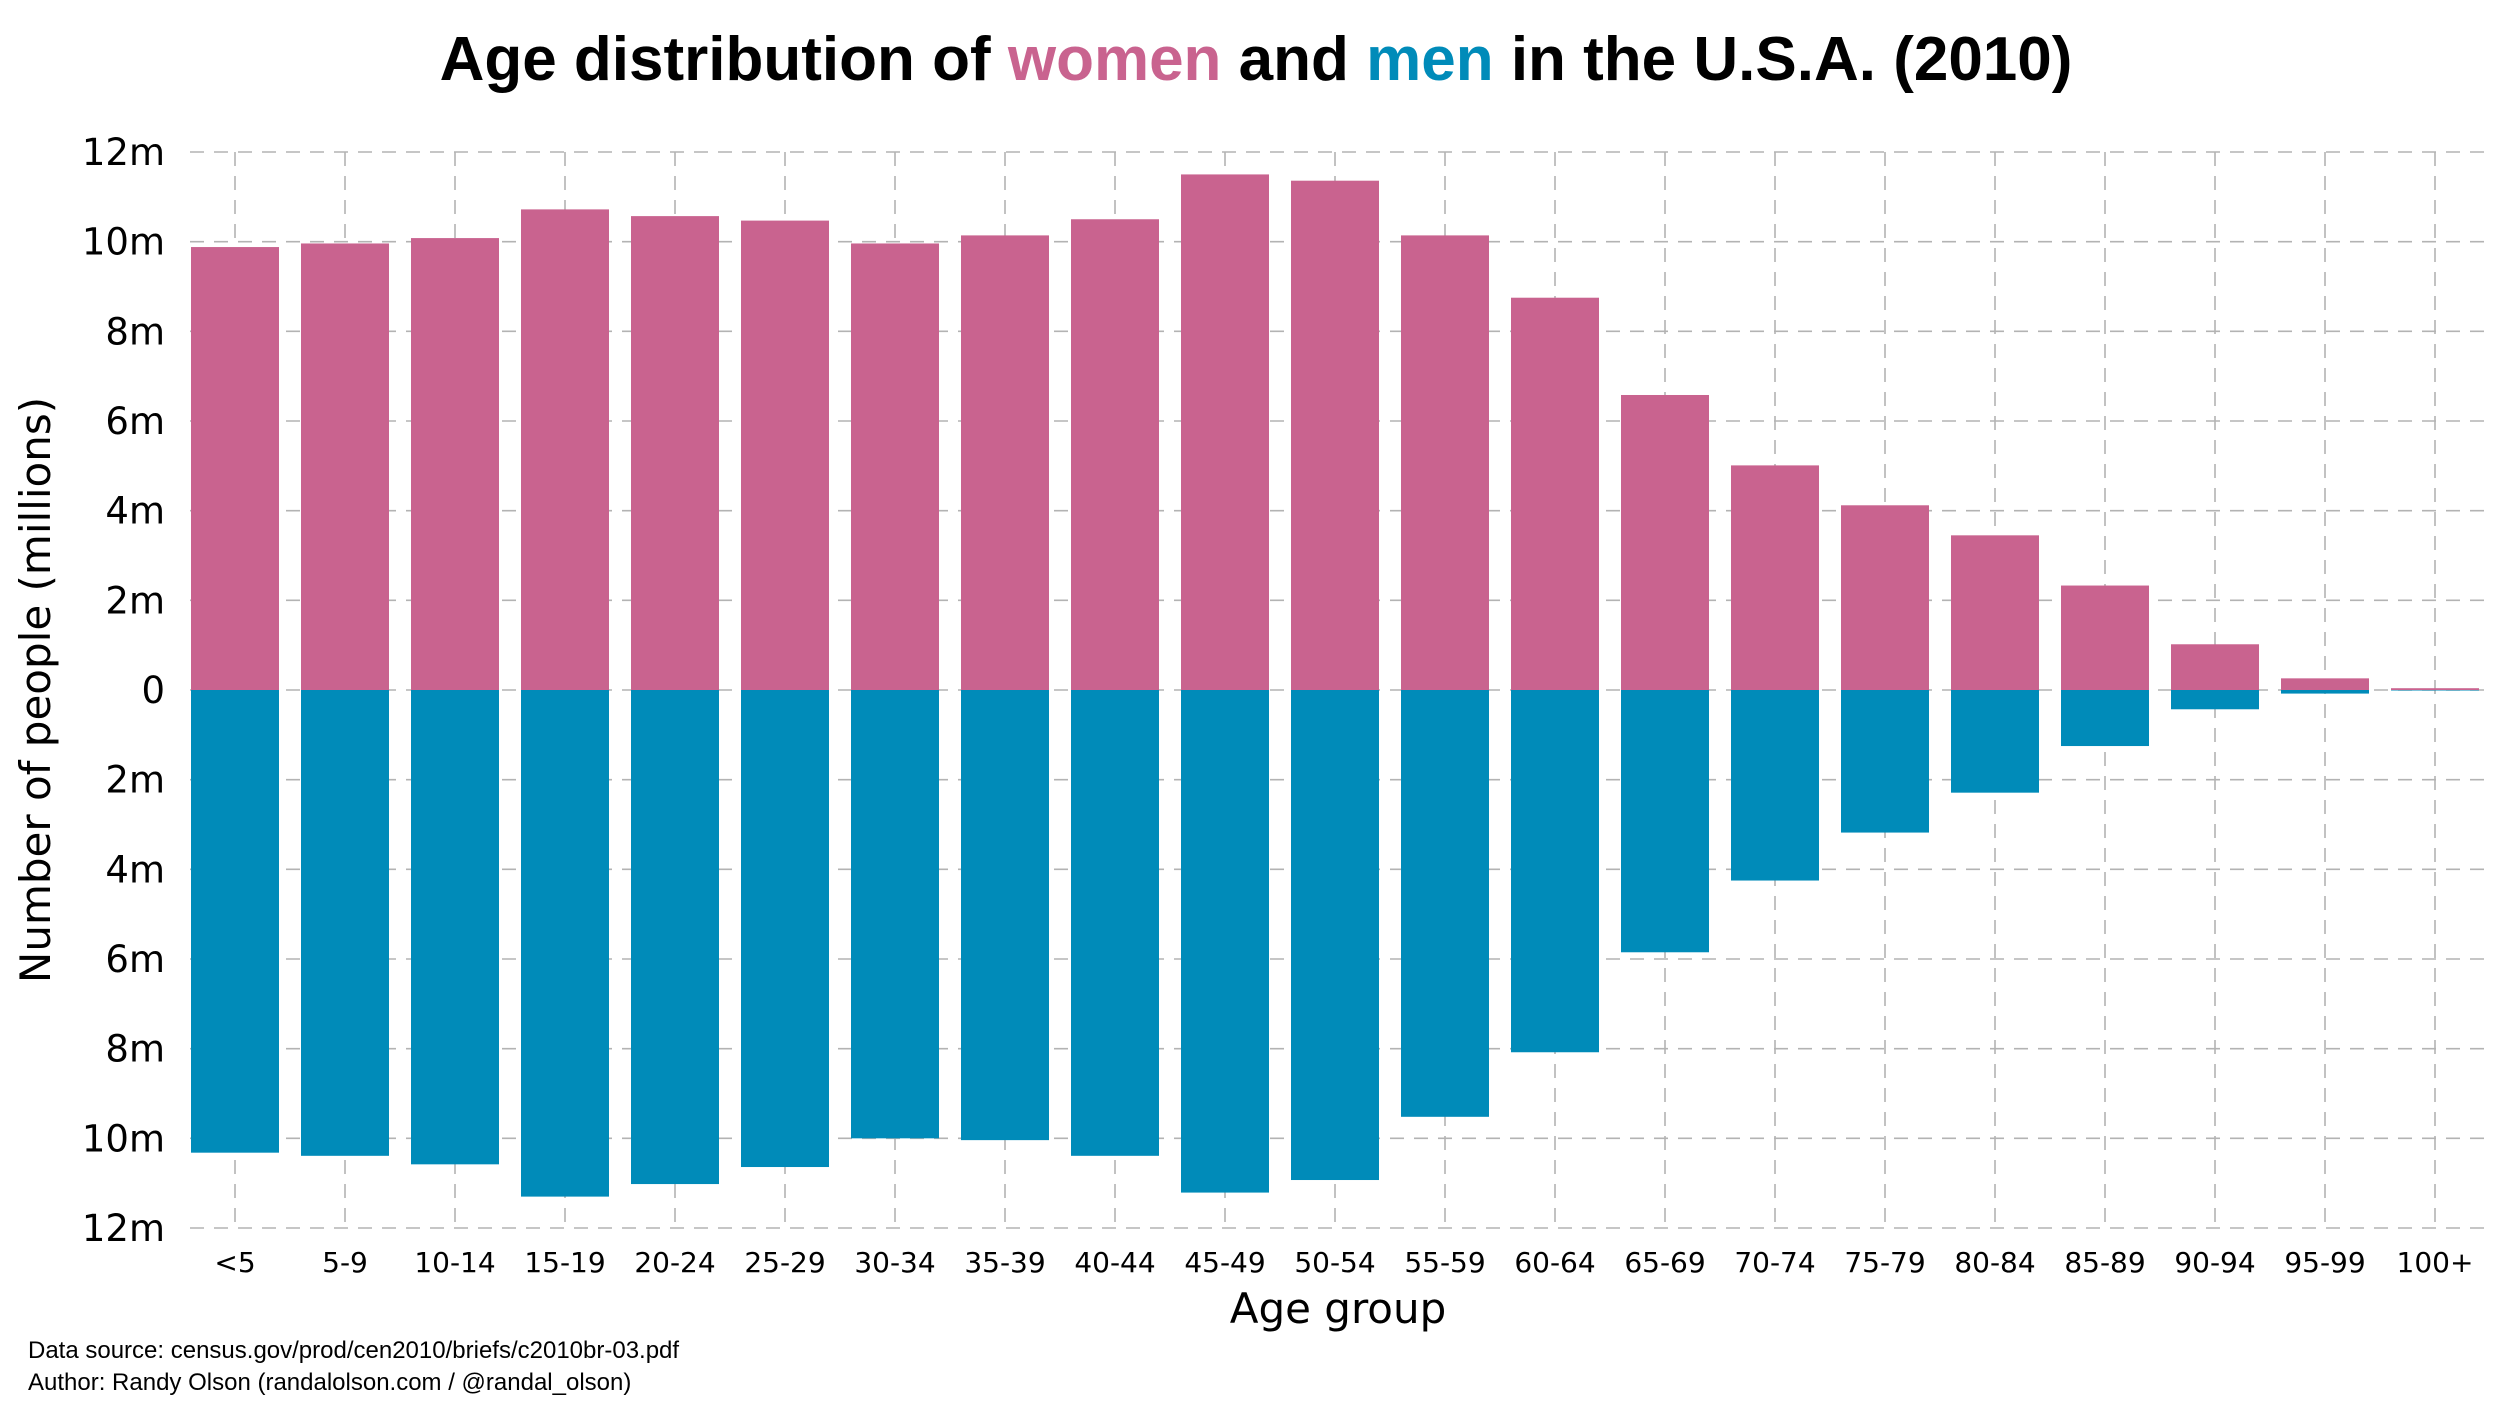  Describe the element at coordinates (1004, 1262) in the screenshot. I see `x-tick-label: 35-39` at that location.